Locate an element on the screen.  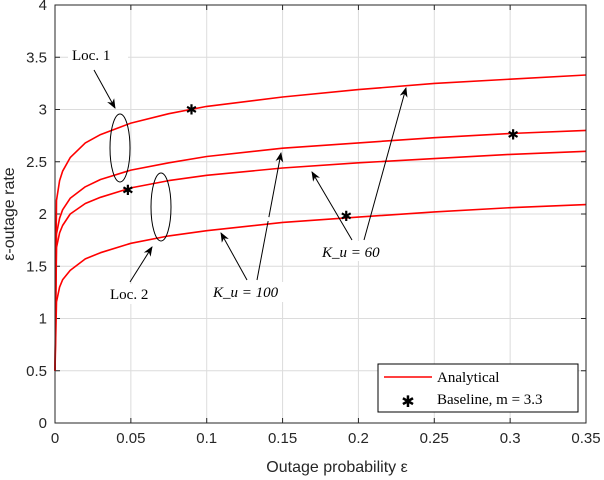
y-tick-label: 4 is located at coordinates (43, 7).